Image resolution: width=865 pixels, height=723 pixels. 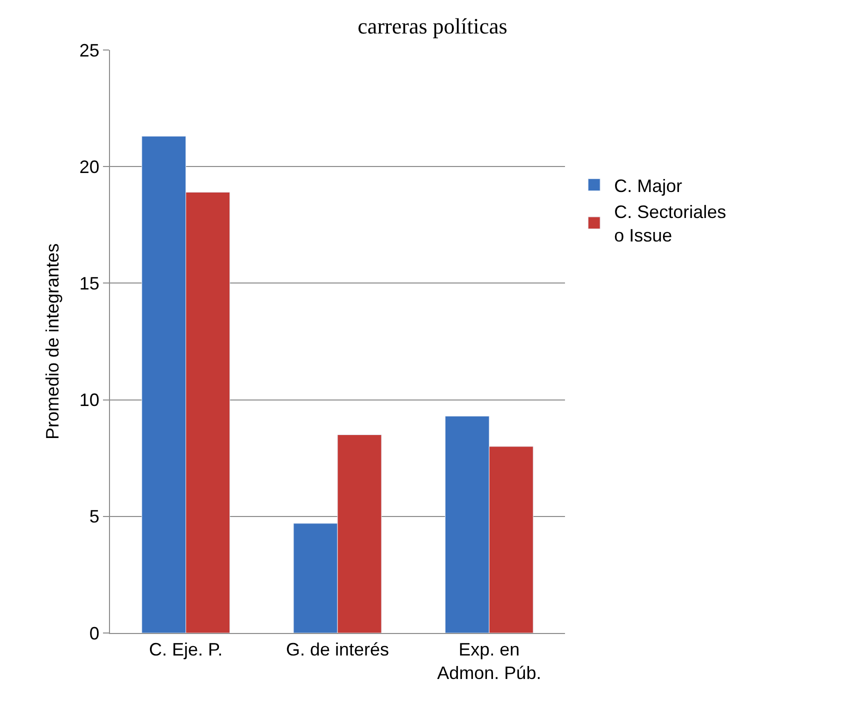 I want to click on x-tick-label: G. de interés, so click(x=338, y=650).